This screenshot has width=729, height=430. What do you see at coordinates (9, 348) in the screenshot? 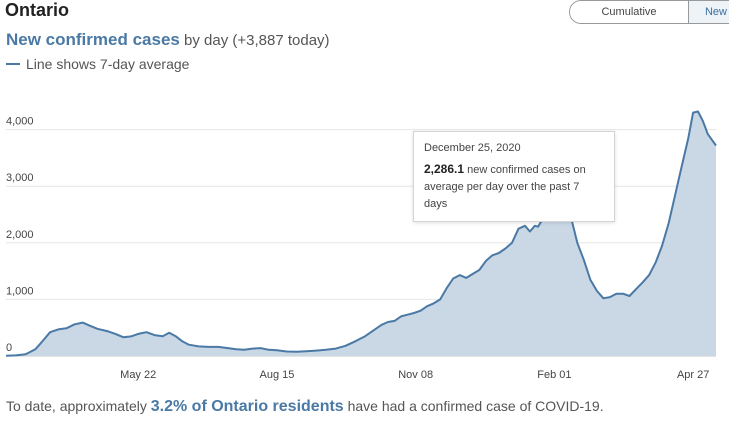
I see `y-tick-label: 0` at bounding box center [9, 348].